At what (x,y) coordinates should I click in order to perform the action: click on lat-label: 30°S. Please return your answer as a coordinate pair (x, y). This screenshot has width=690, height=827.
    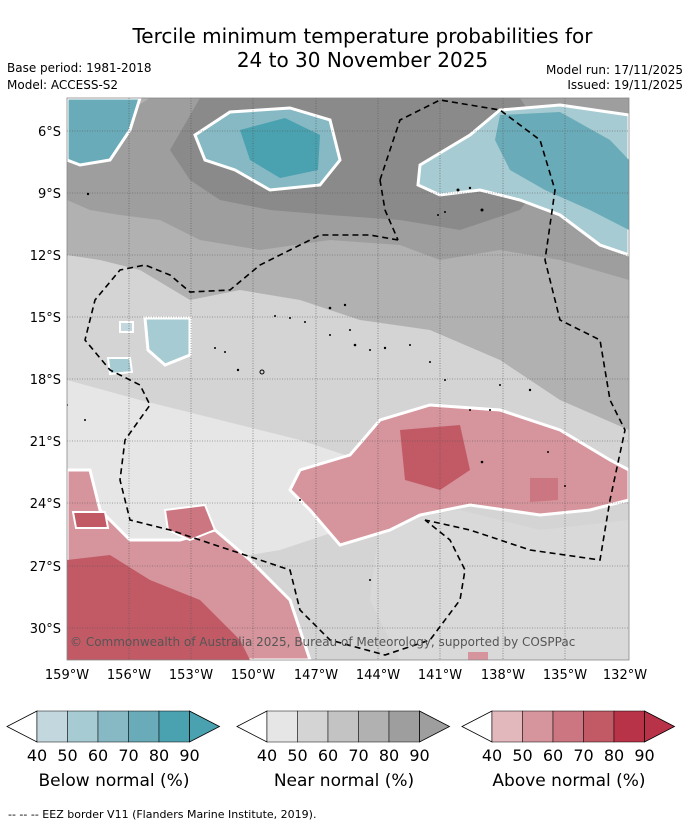
    Looking at the image, I should click on (45, 629).